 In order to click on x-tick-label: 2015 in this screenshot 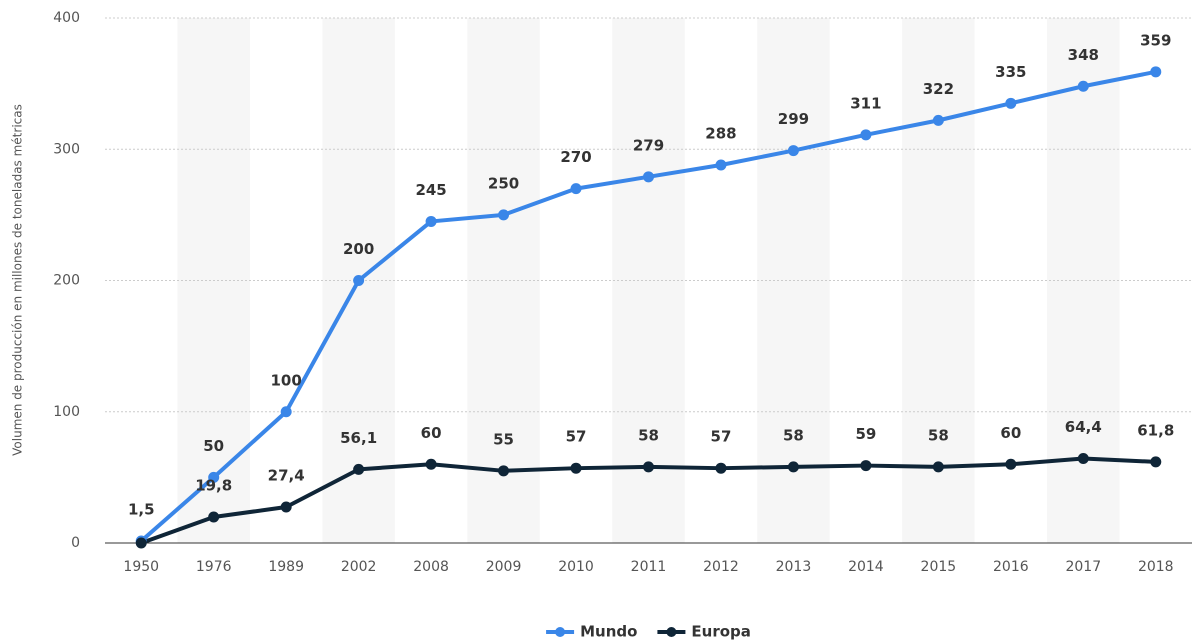, I will do `click(939, 567)`.